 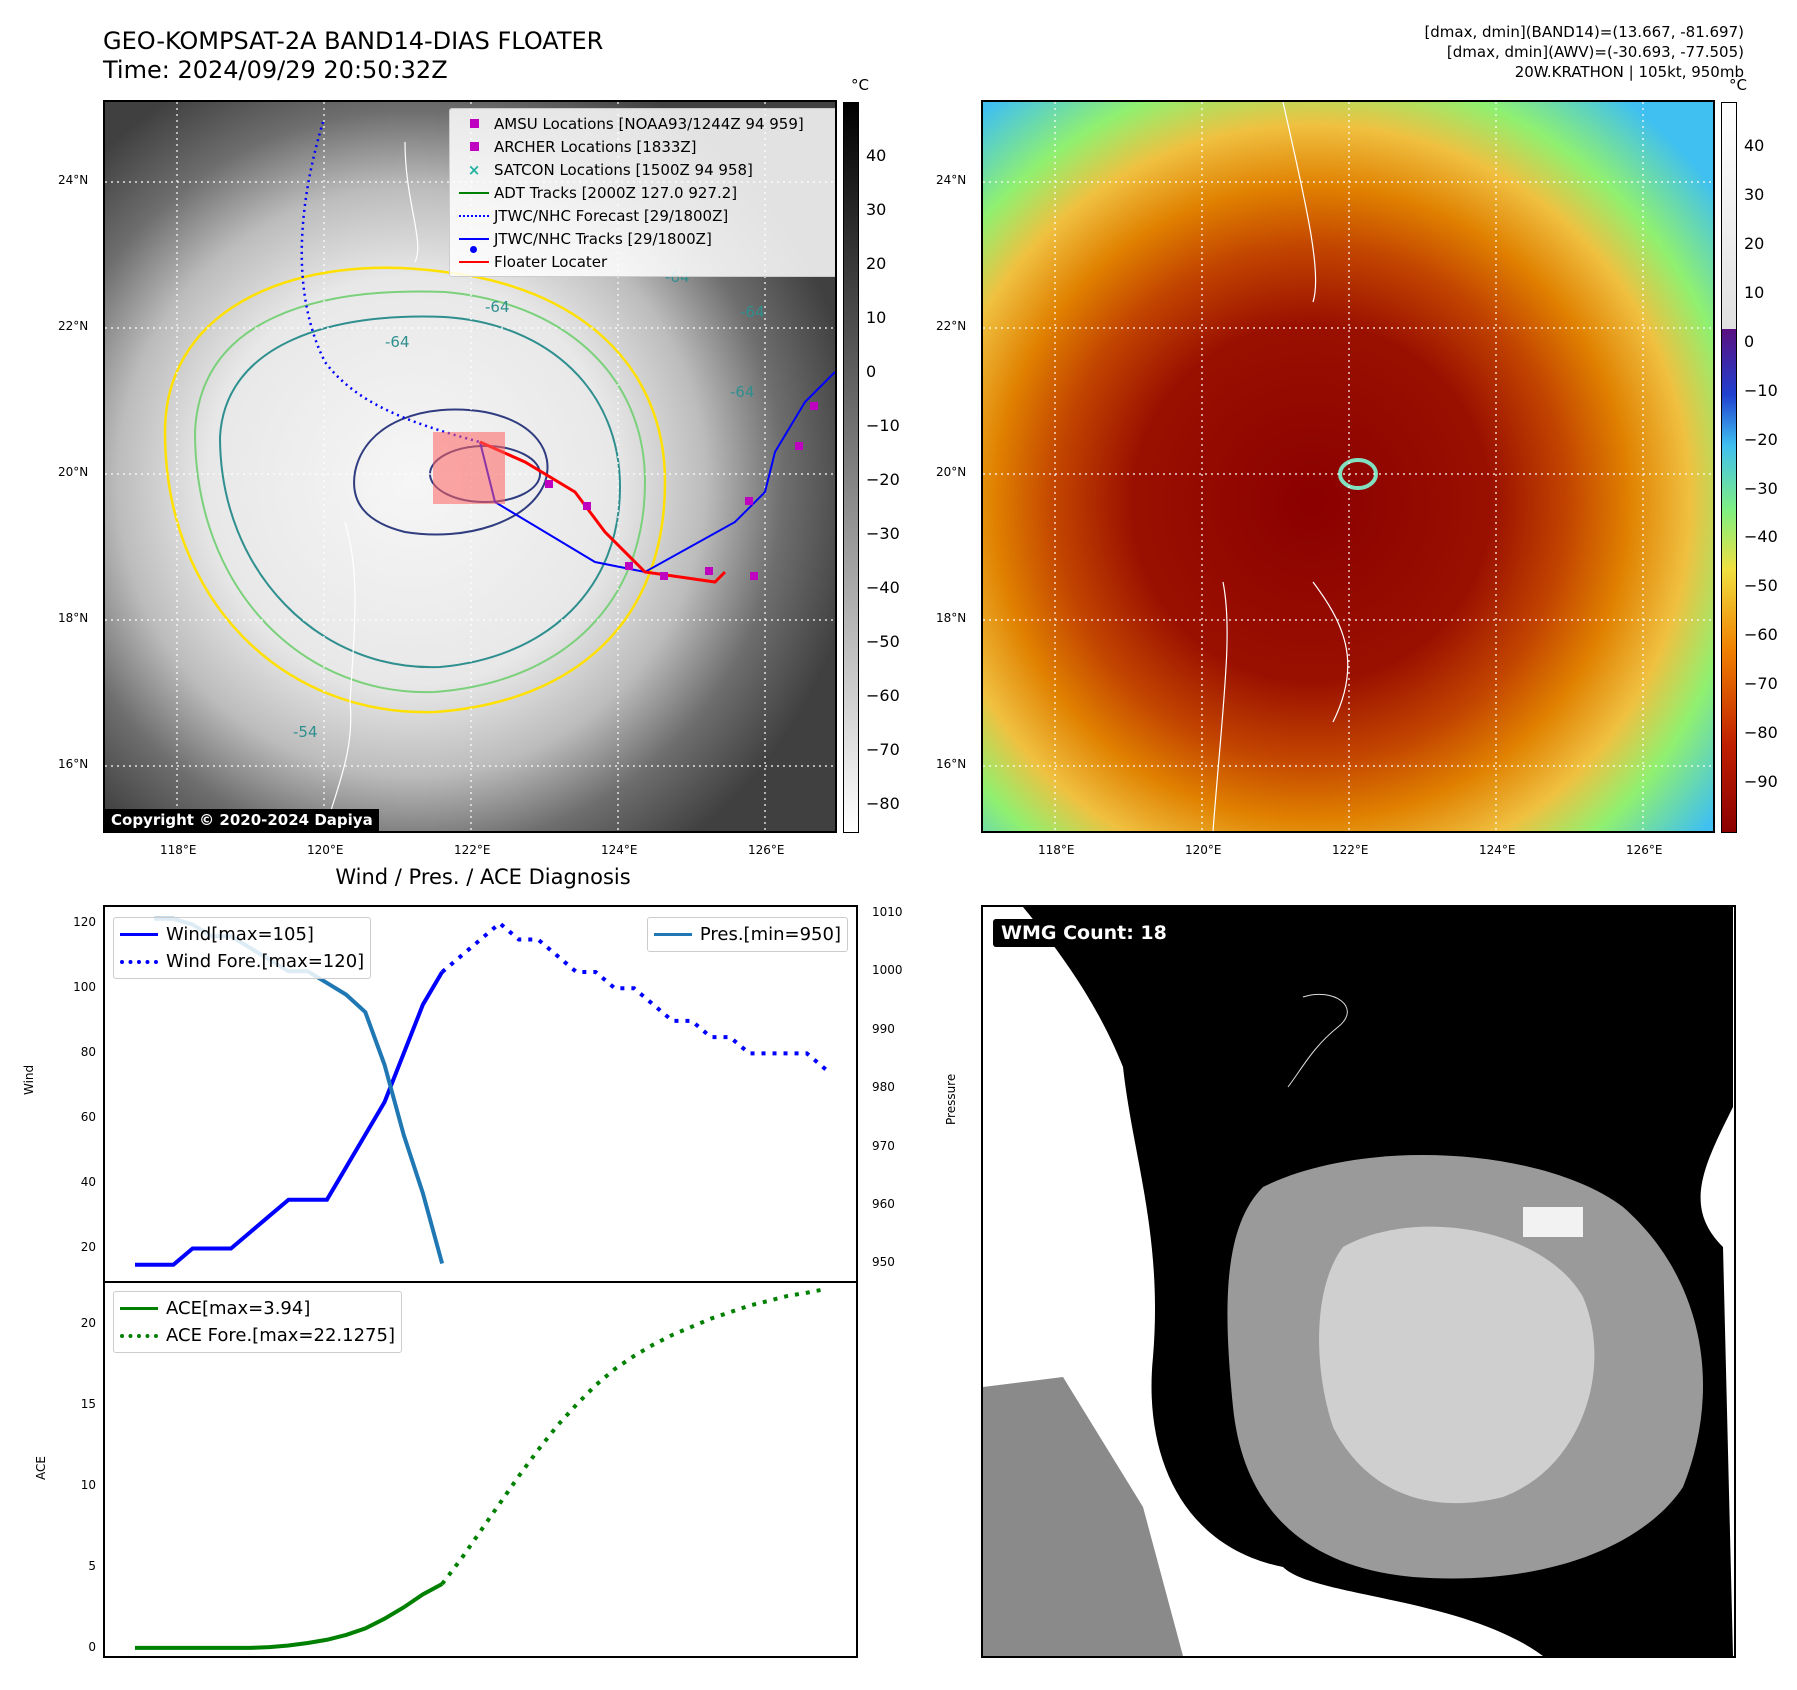 I want to click on floater-box, so click(x=469, y=468).